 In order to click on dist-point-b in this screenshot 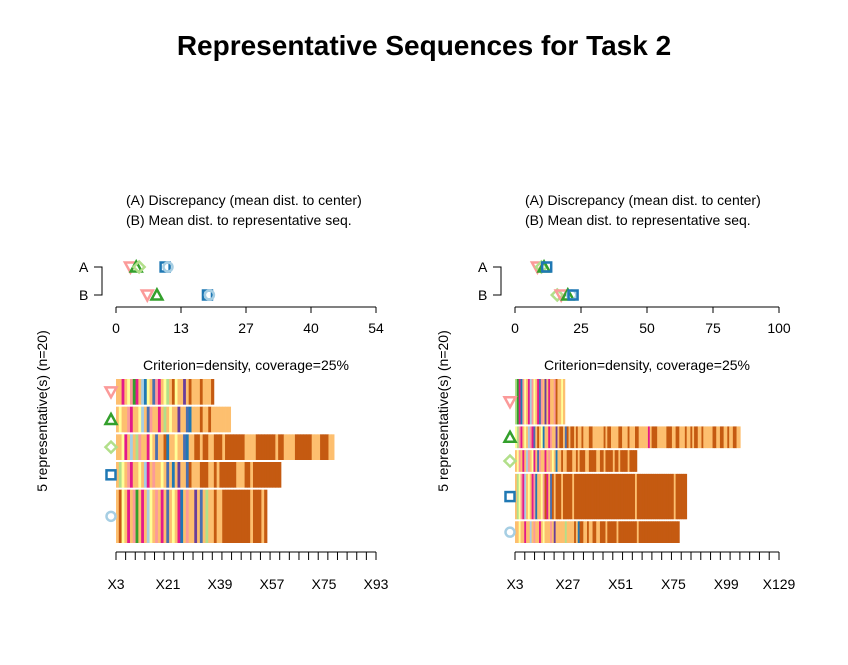, I will do `click(209, 295)`.